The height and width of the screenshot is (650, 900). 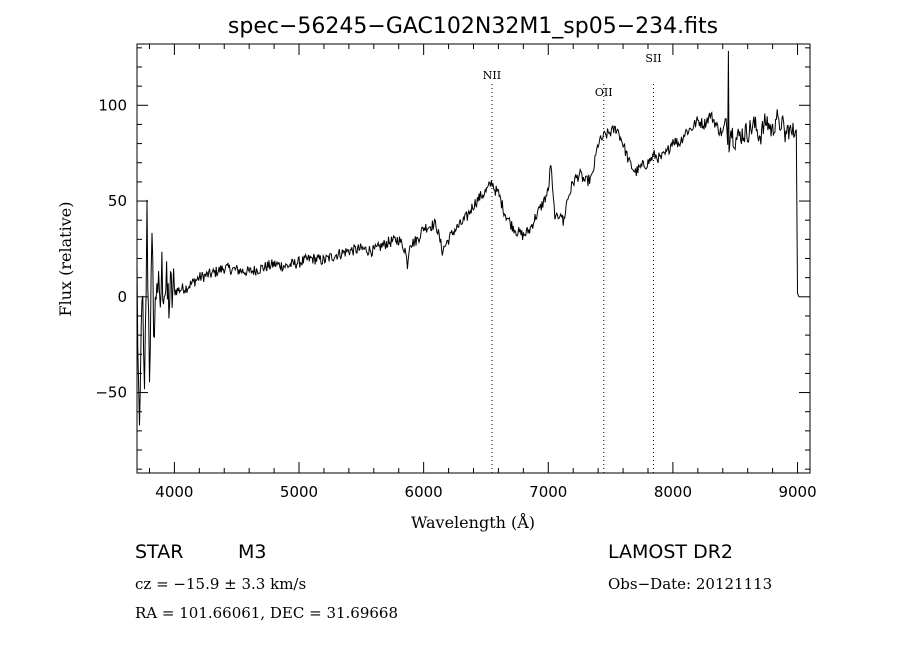 I want to click on y-tick-label: 0, so click(x=122, y=297).